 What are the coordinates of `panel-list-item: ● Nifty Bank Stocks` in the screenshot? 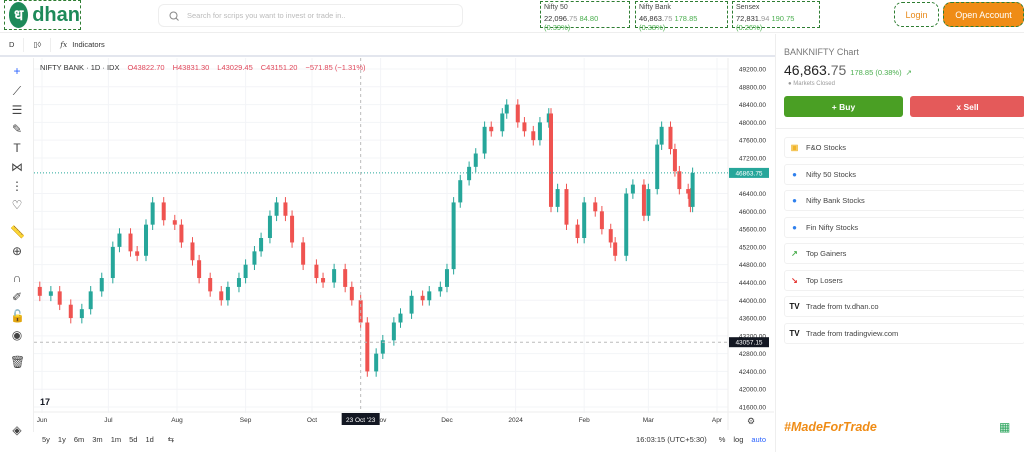 It's located at (904, 200).